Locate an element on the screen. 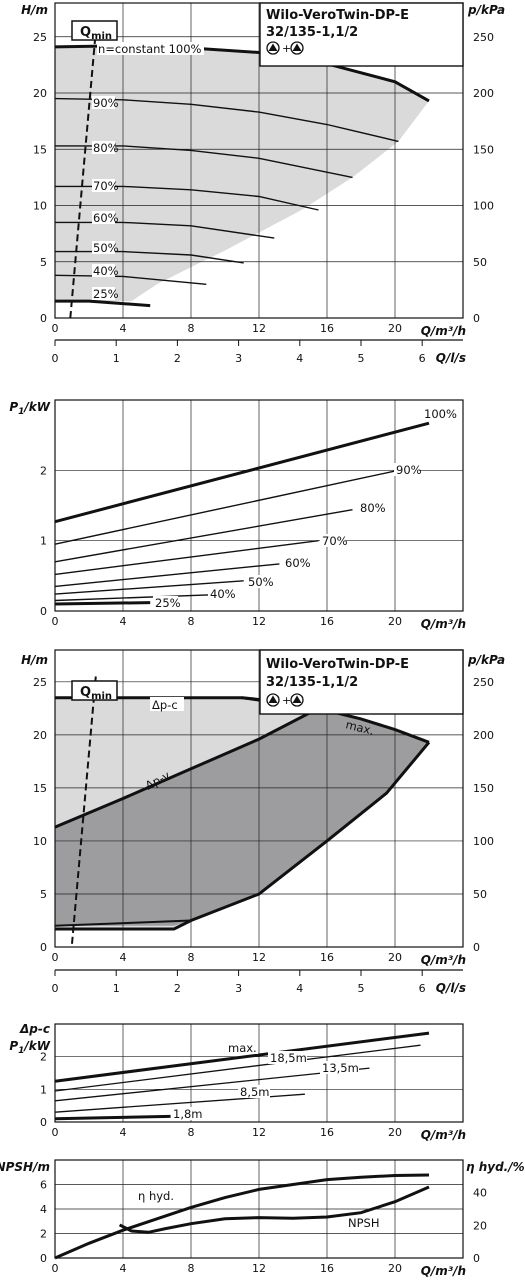 This screenshot has height=1285, width=525. head-fixed-y2tick-label: 150 is located at coordinates (483, 149).